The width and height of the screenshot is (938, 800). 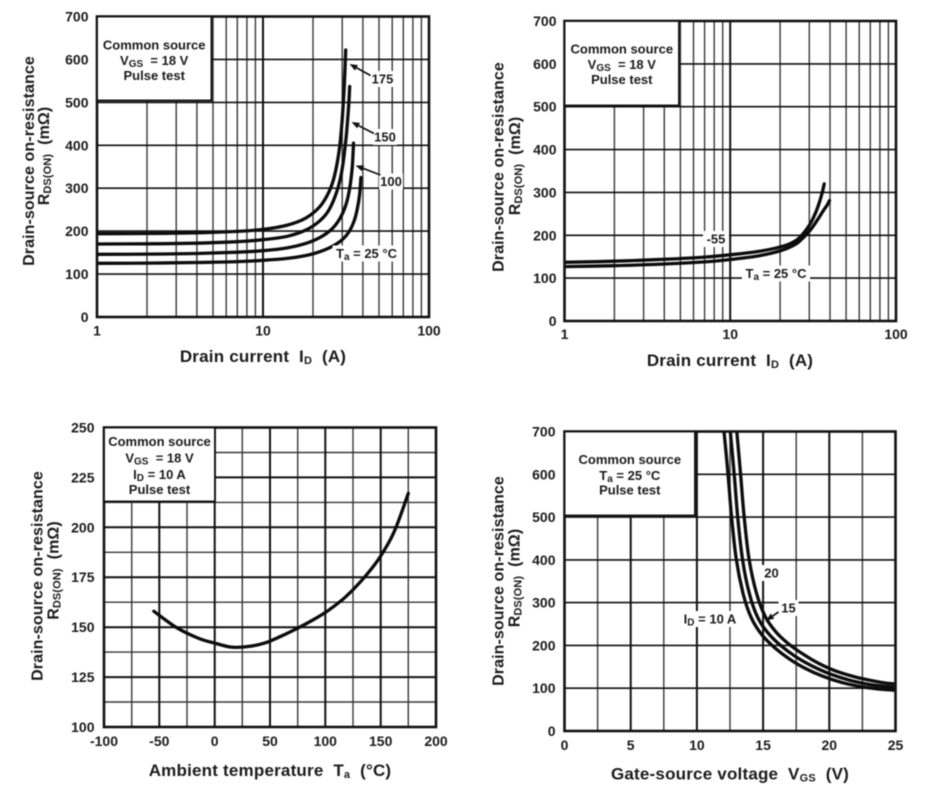 What do you see at coordinates (83, 428) in the screenshot?
I see `svg-text: 250` at bounding box center [83, 428].